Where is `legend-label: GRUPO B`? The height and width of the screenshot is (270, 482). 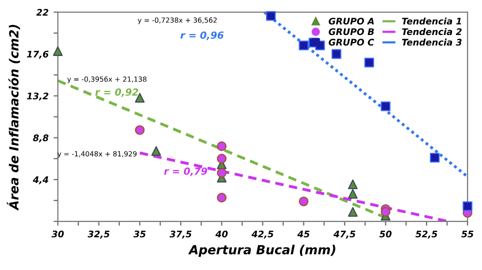
legend-label: GRUPO B is located at coordinates (351, 32).